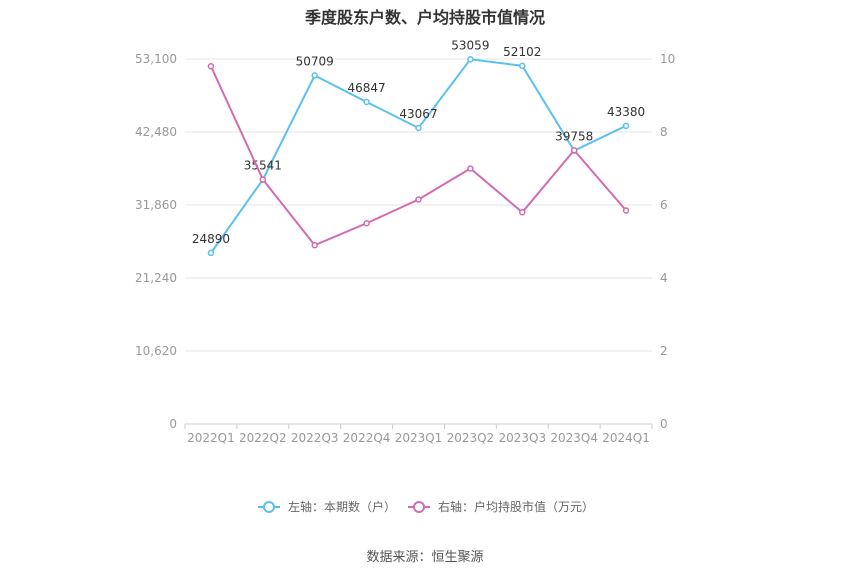 This screenshot has width=850, height=575. Describe the element at coordinates (263, 438) in the screenshot. I see `x-axis-tick-label: 2022Q2` at that location.